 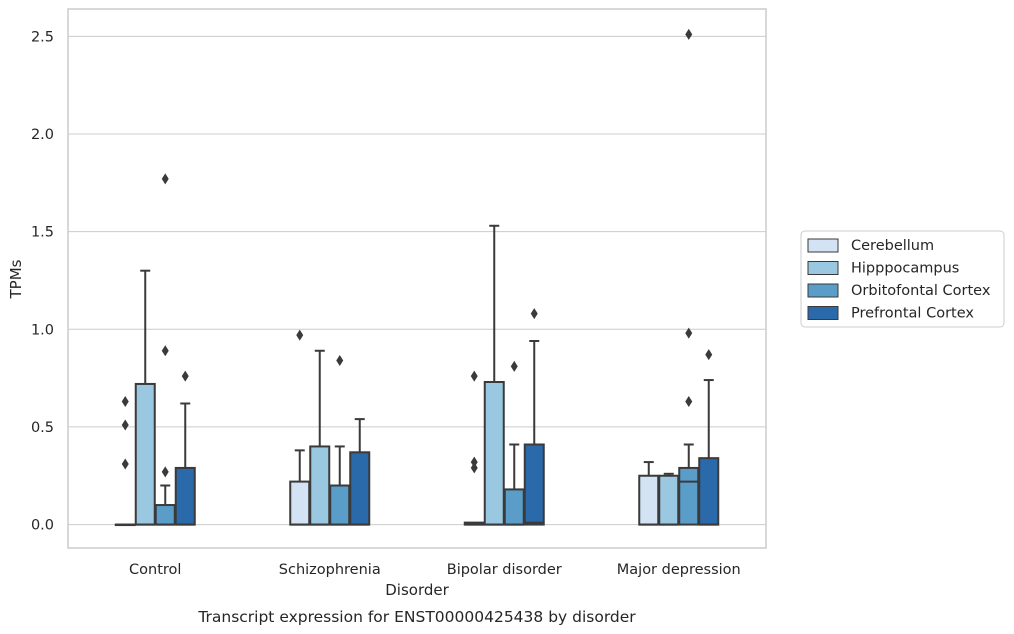 What do you see at coordinates (42, 526) in the screenshot?
I see `y-tick-label: 0.0` at bounding box center [42, 526].